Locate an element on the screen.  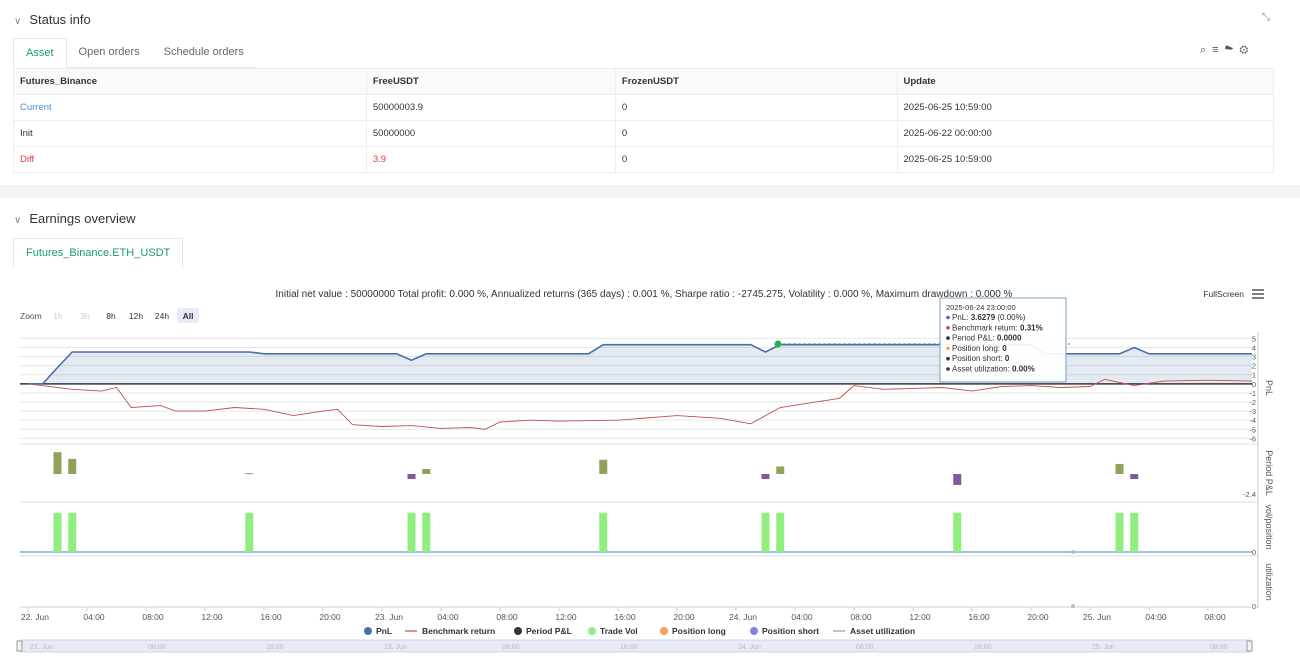
zoom-active-bg is located at coordinates (188, 315).